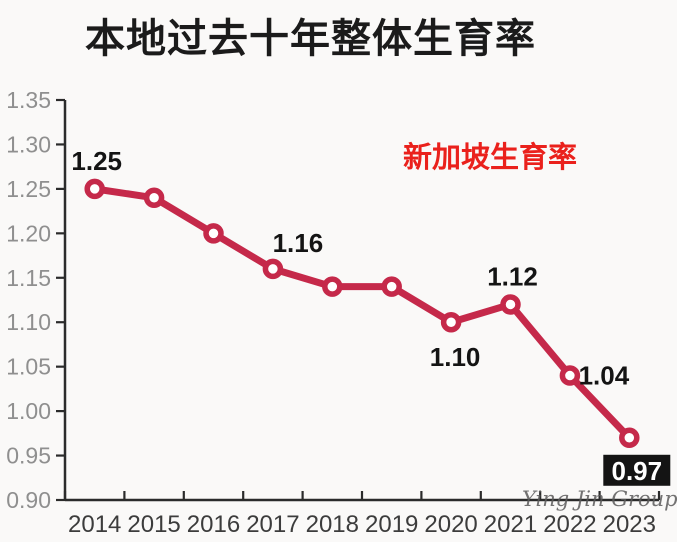  Describe the element at coordinates (28, 411) in the screenshot. I see `y-axis-tick-label: 1.00` at that location.